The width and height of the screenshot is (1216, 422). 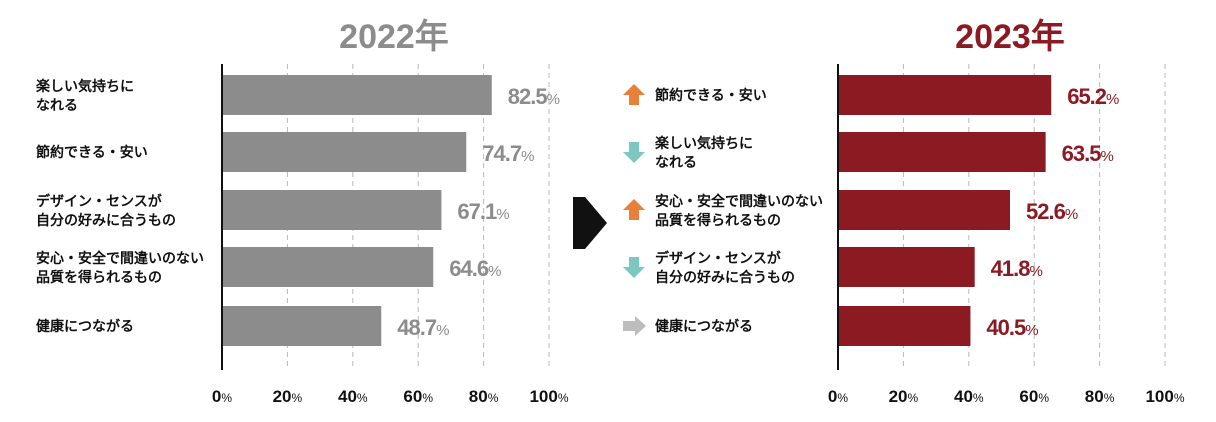 What do you see at coordinates (1088, 153) in the screenshot?
I see `data-label: 63.5%` at bounding box center [1088, 153].